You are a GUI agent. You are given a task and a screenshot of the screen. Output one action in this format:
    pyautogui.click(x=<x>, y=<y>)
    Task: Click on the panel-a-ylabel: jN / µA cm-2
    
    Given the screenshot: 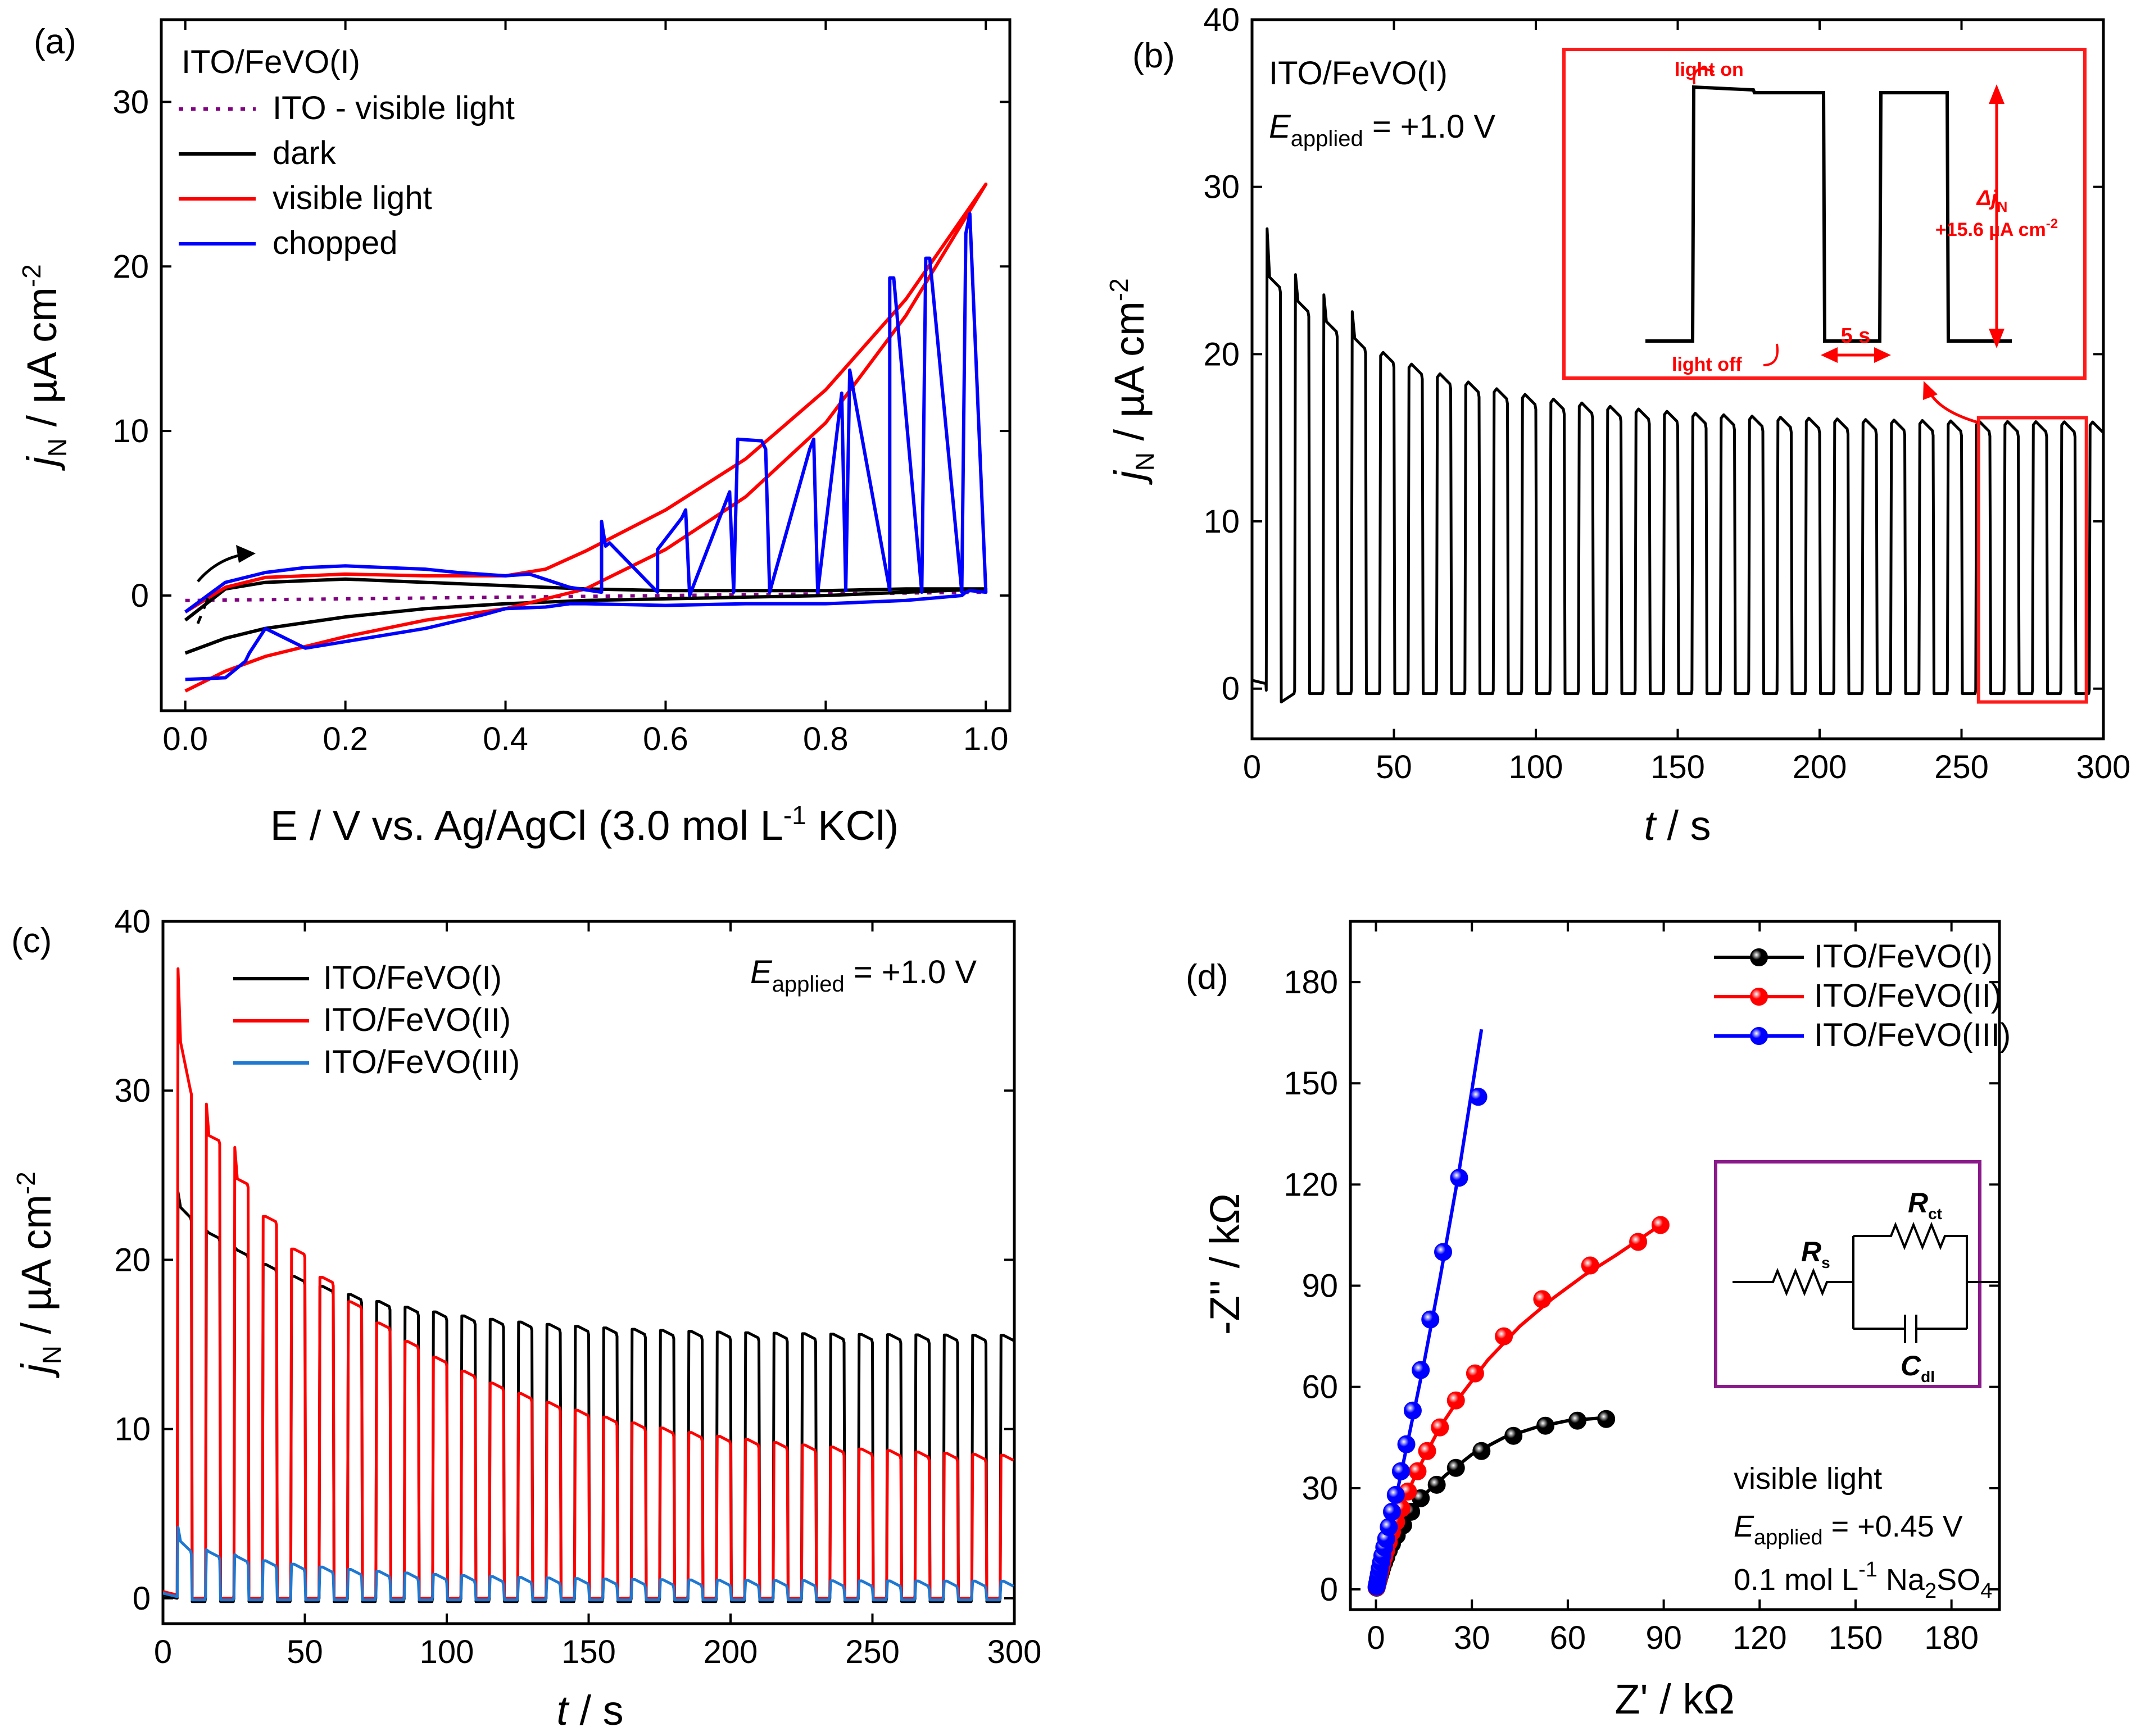 What is the action you would take?
    pyautogui.click(x=44, y=367)
    